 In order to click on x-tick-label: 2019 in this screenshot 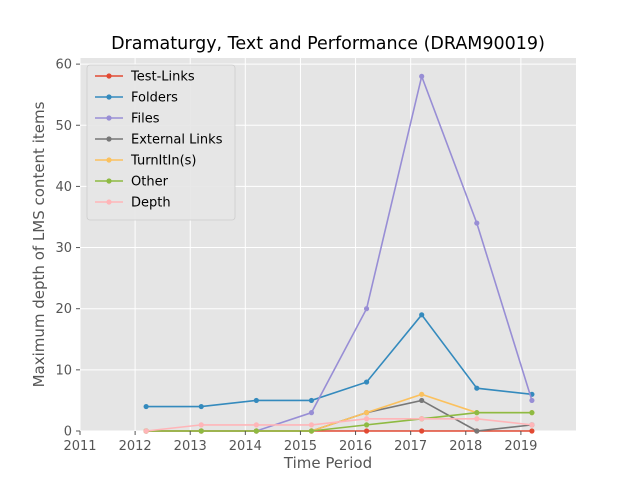, I will do `click(520, 446)`.